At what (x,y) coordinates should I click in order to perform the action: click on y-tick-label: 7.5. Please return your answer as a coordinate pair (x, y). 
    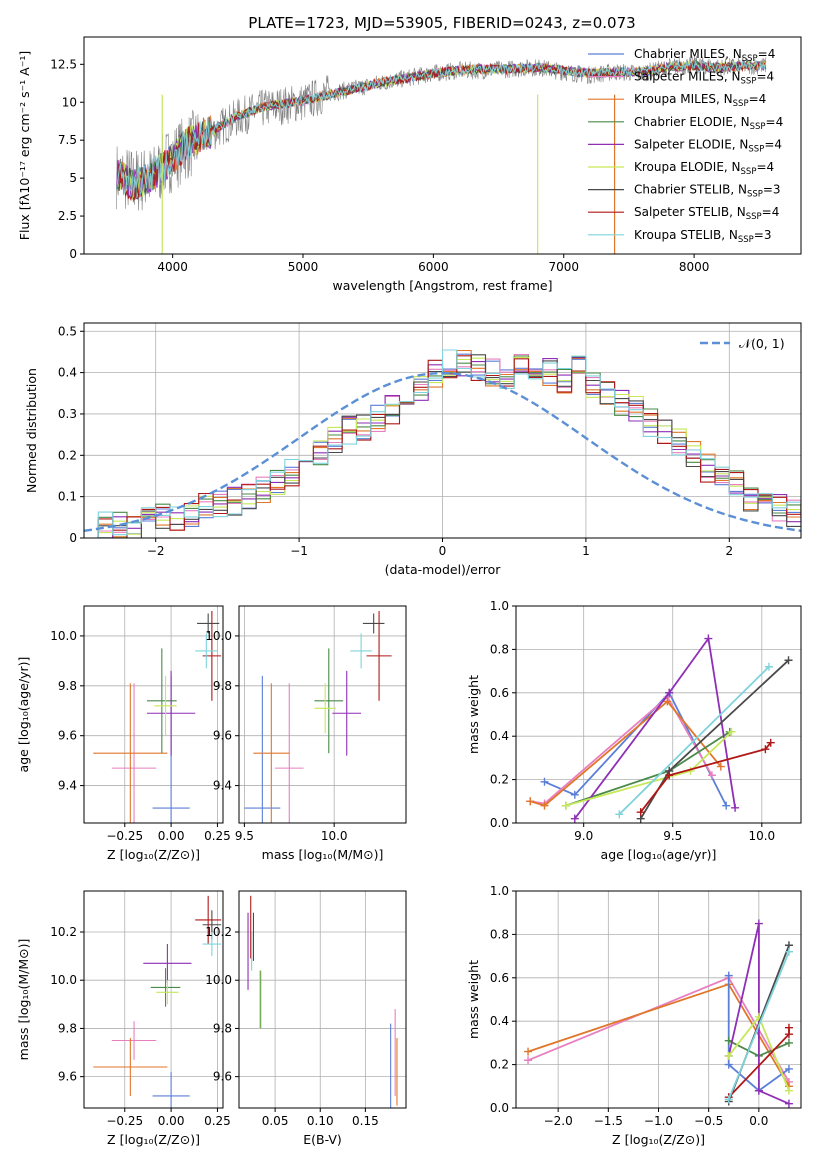
    Looking at the image, I should click on (67, 140).